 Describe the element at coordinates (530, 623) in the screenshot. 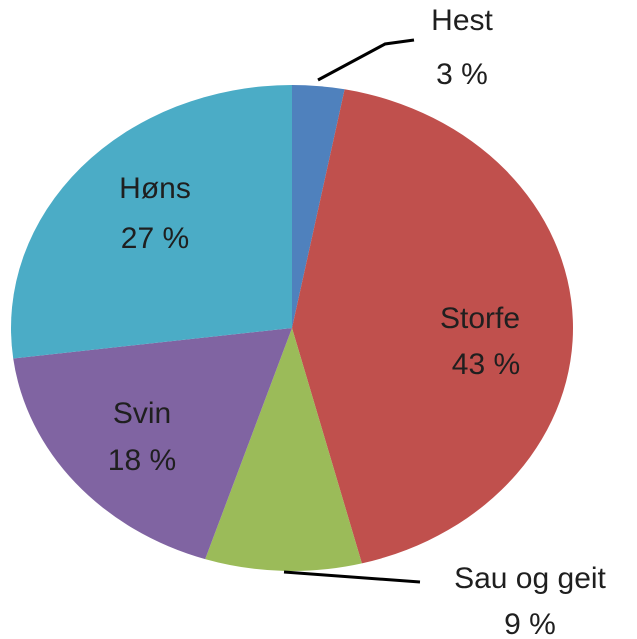

I see `slice-value-label: 9 %` at that location.